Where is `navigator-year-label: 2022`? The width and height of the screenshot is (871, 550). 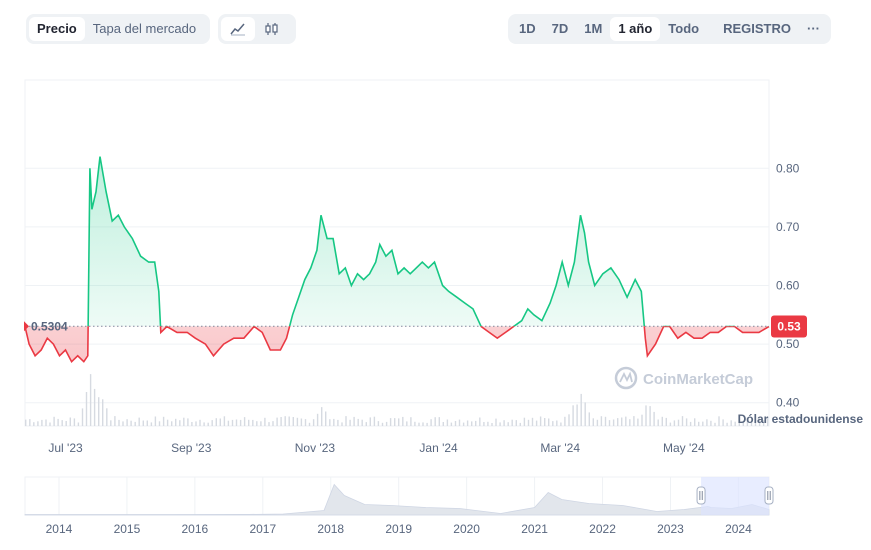
navigator-year-label: 2022 is located at coordinates (602, 529).